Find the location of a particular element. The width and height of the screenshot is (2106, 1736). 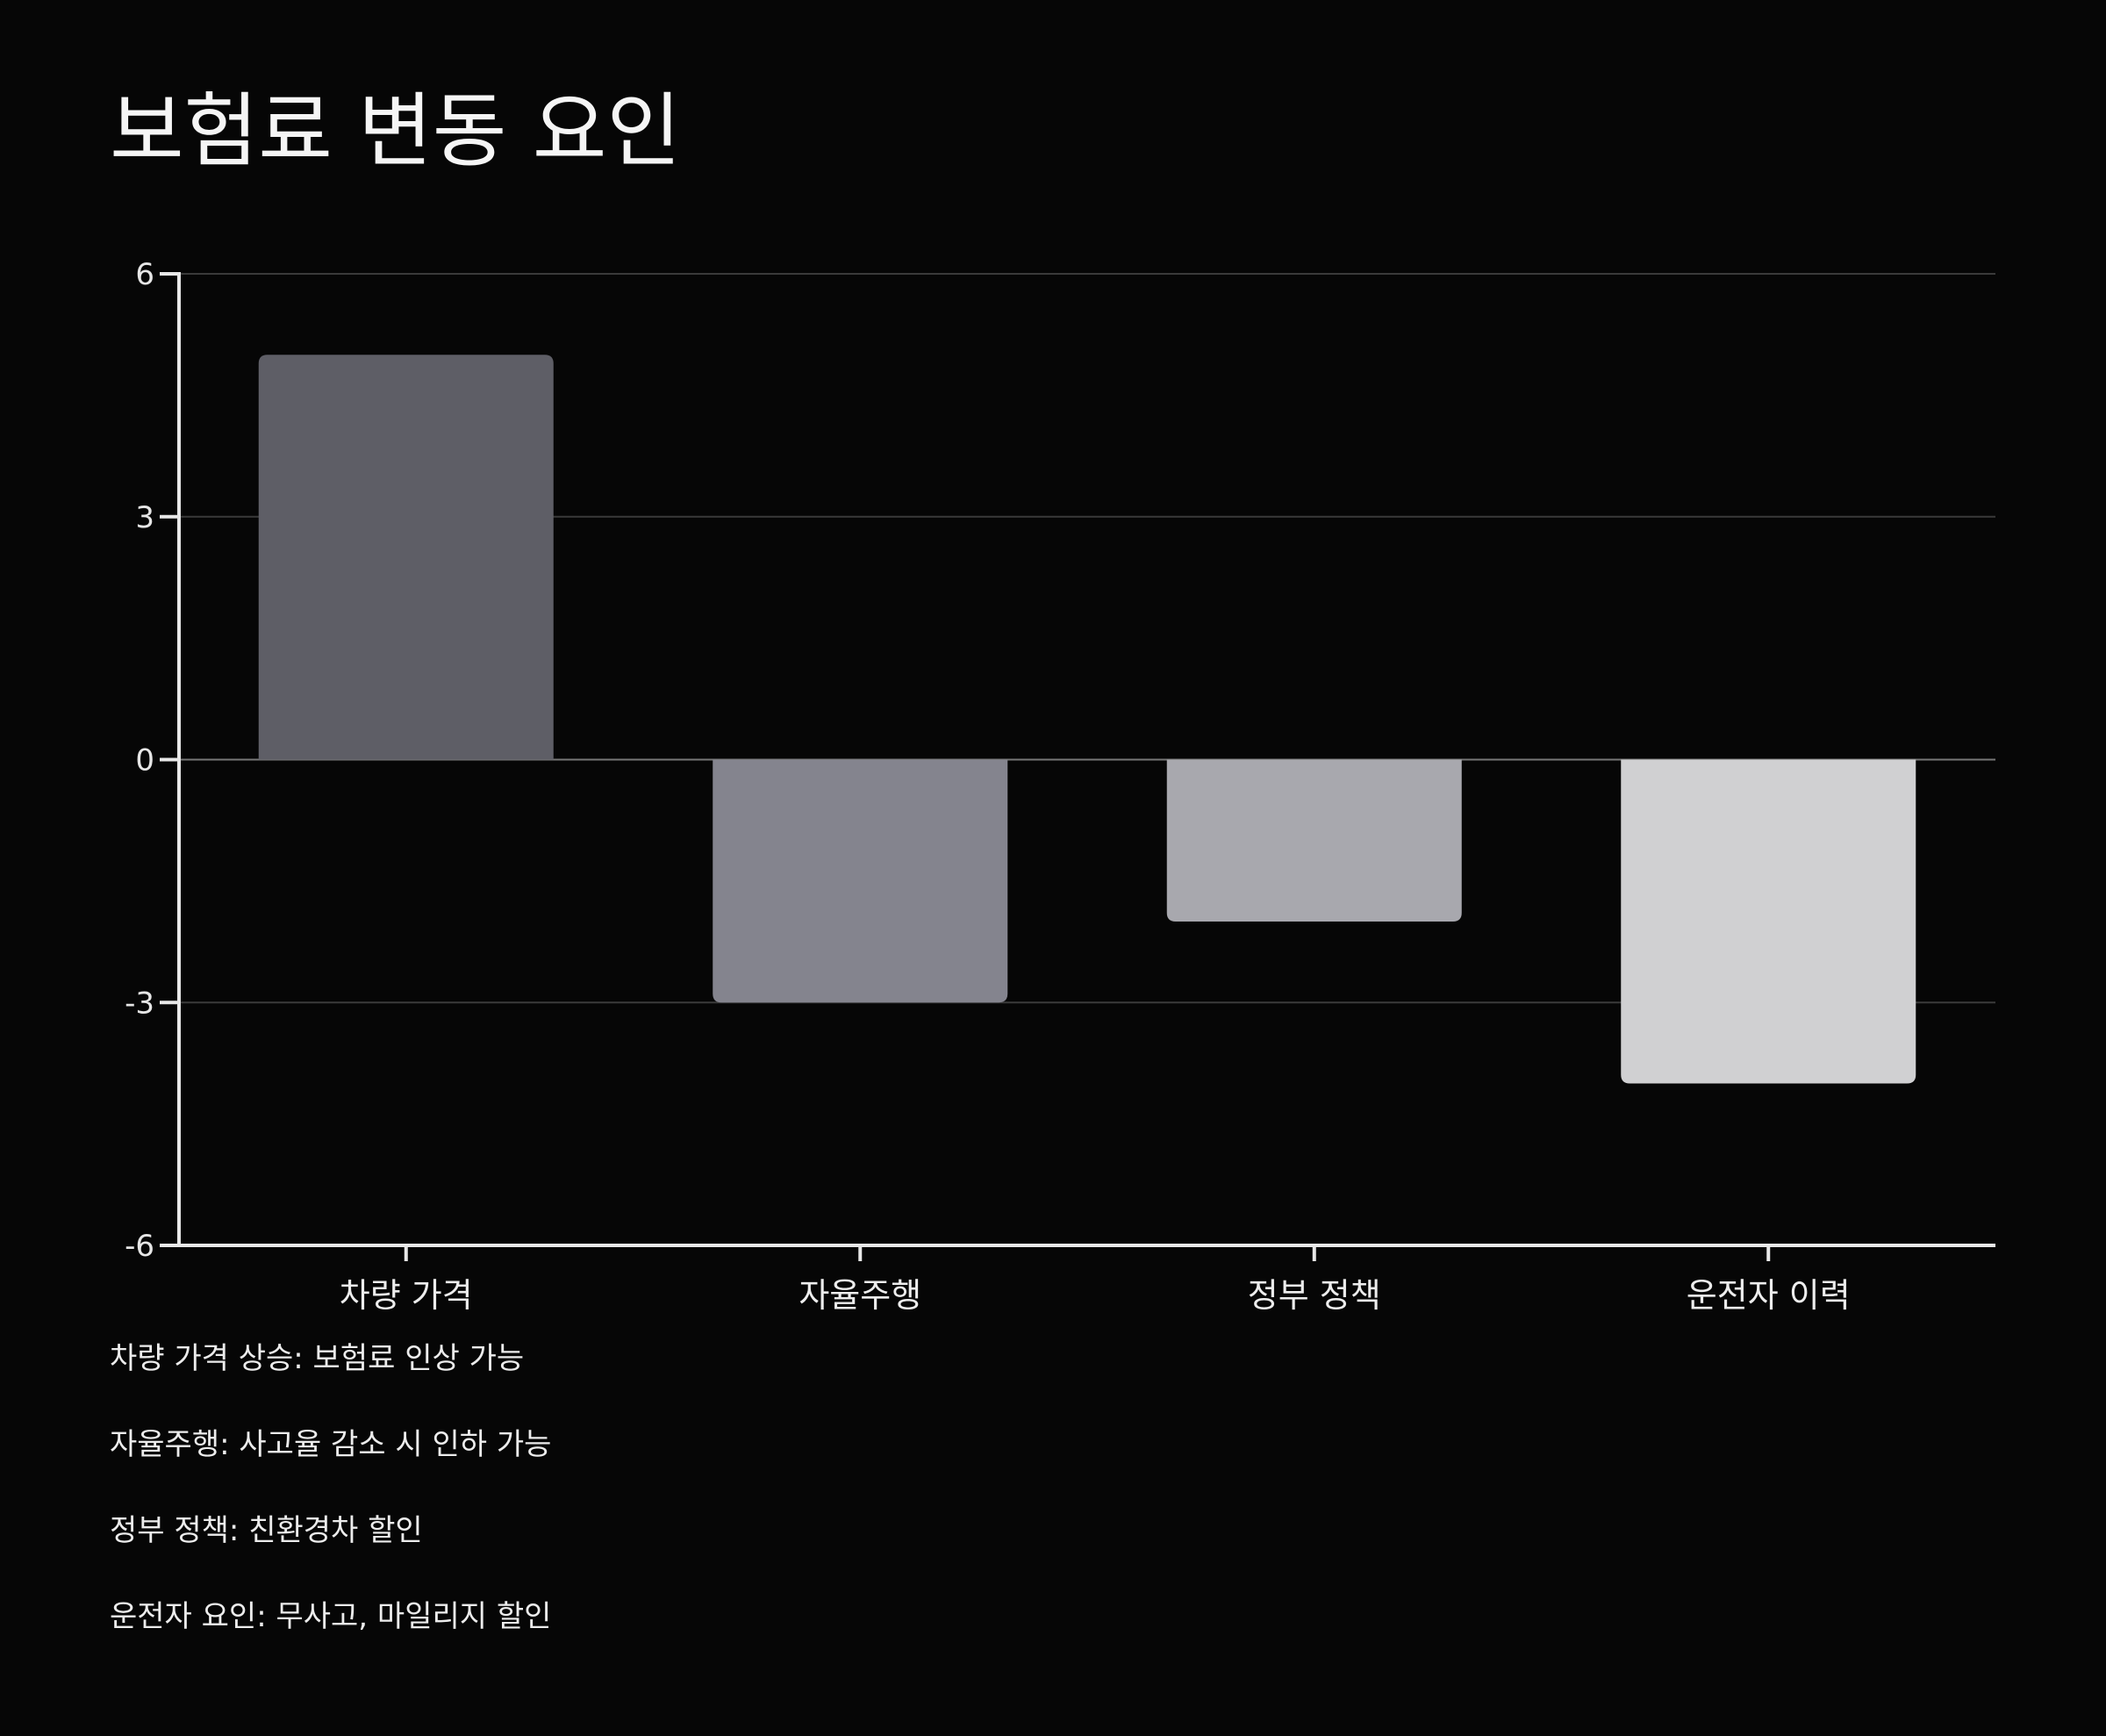

y-tick-label: -6 is located at coordinates (139, 1246).